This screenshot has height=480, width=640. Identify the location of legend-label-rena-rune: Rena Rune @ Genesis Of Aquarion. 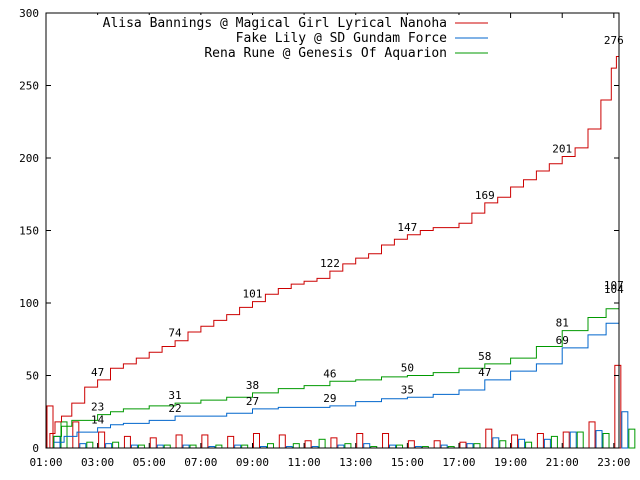
(325, 53).